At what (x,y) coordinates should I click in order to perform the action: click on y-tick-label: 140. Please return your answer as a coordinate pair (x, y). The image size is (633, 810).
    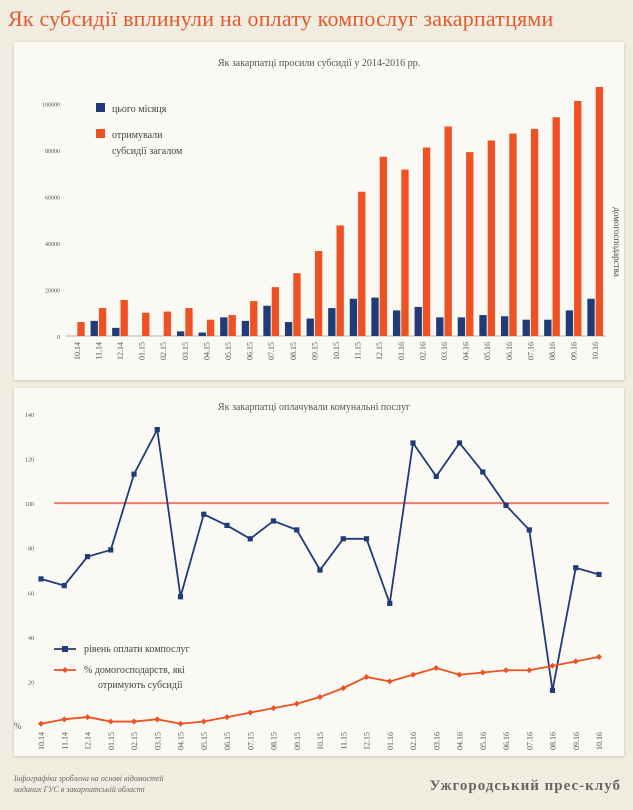
    Looking at the image, I should click on (29, 416).